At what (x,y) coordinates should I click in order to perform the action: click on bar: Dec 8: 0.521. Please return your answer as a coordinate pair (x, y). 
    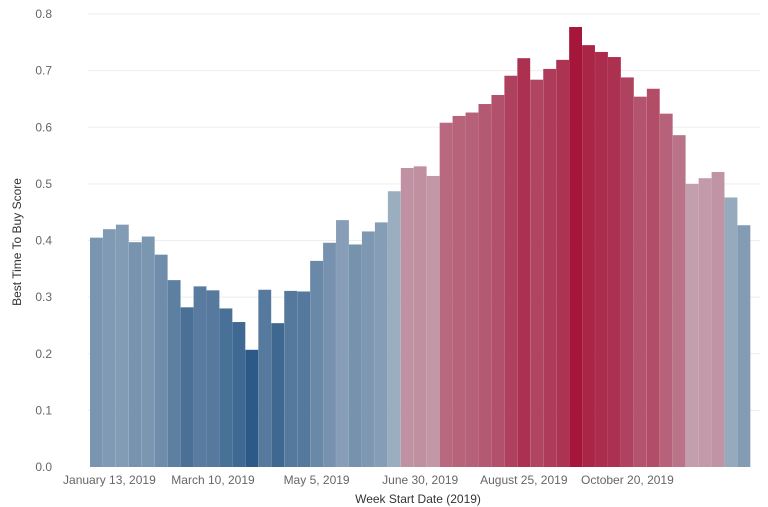
    Looking at the image, I should click on (718, 319).